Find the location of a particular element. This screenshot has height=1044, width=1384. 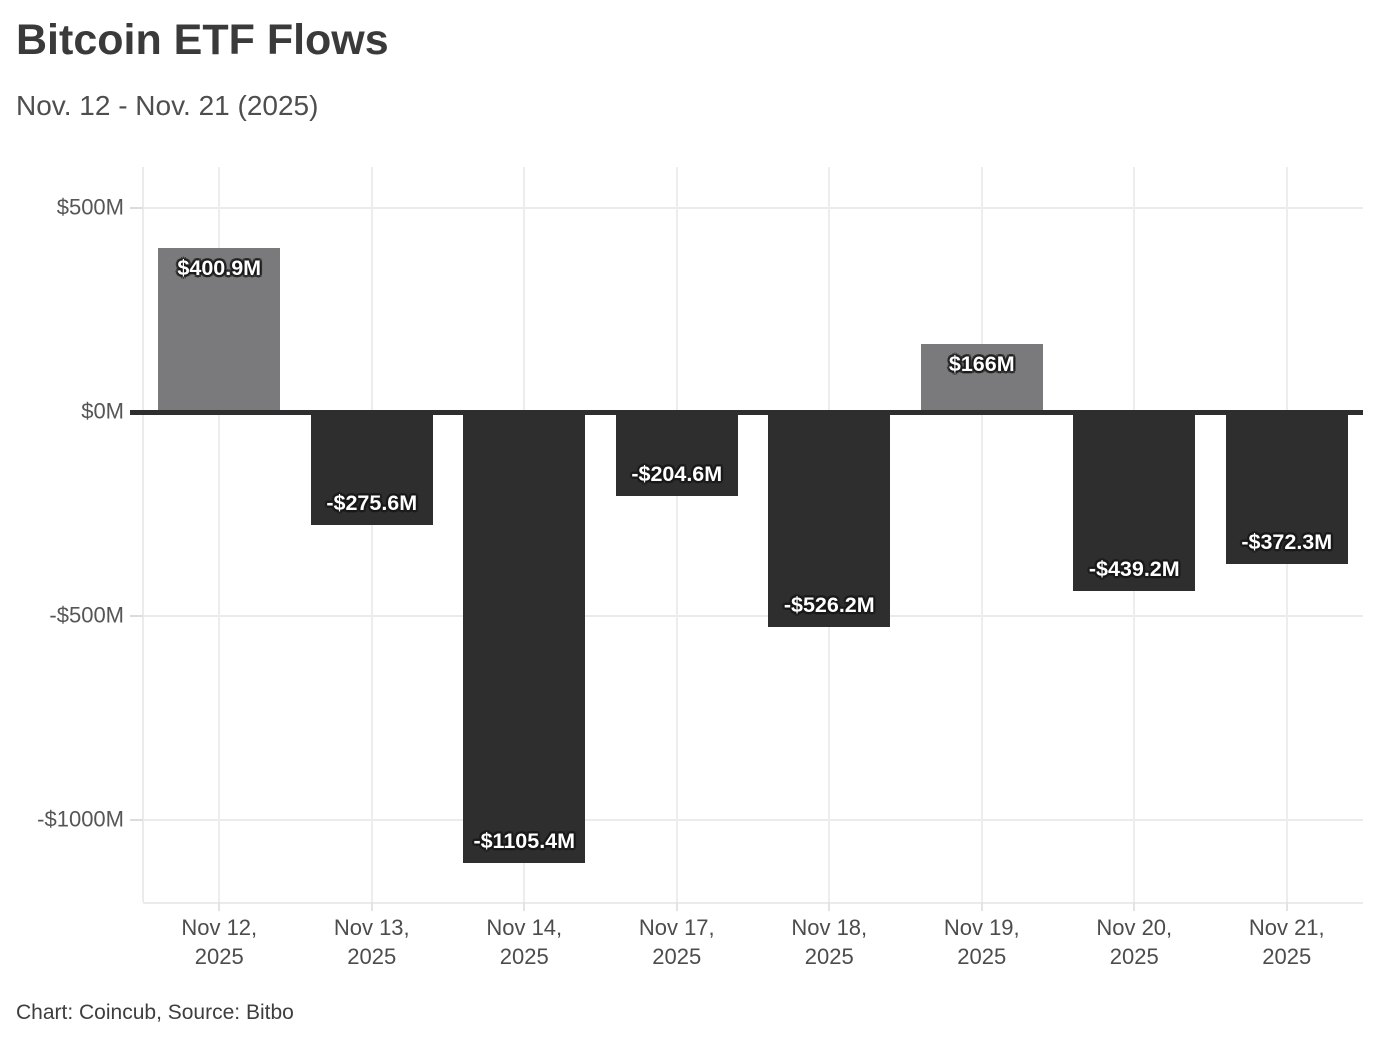

x-tick-label: Nov 14, 2025 is located at coordinates (524, 942).